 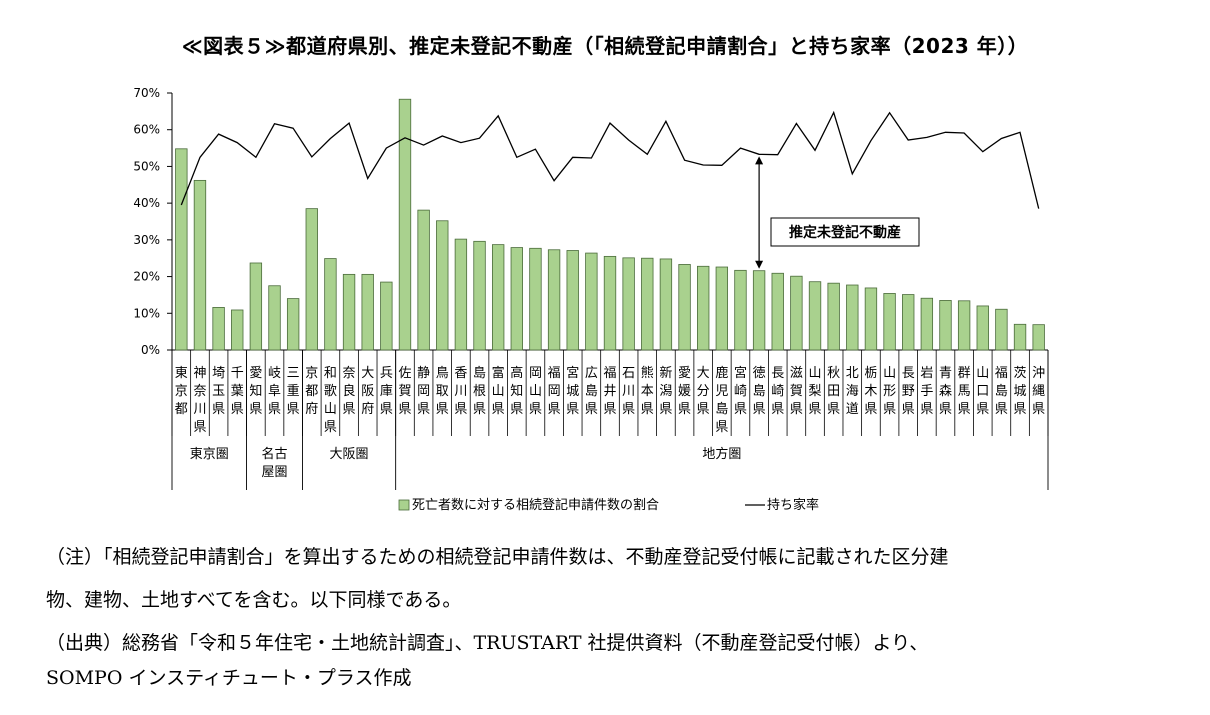 What do you see at coordinates (815, 391) in the screenshot?
I see `x-tick-label: 山梨県` at bounding box center [815, 391].